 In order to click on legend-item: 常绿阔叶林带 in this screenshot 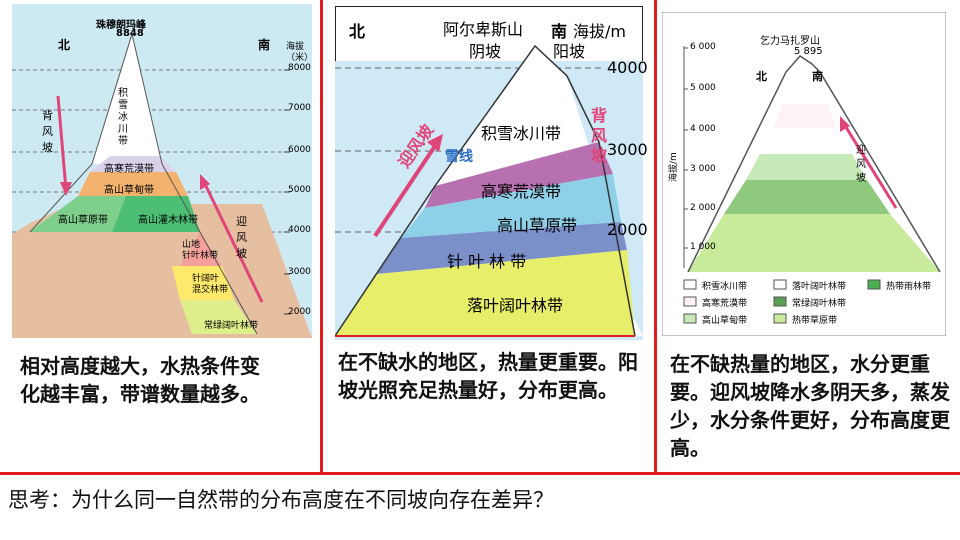, I will do `click(819, 304)`.